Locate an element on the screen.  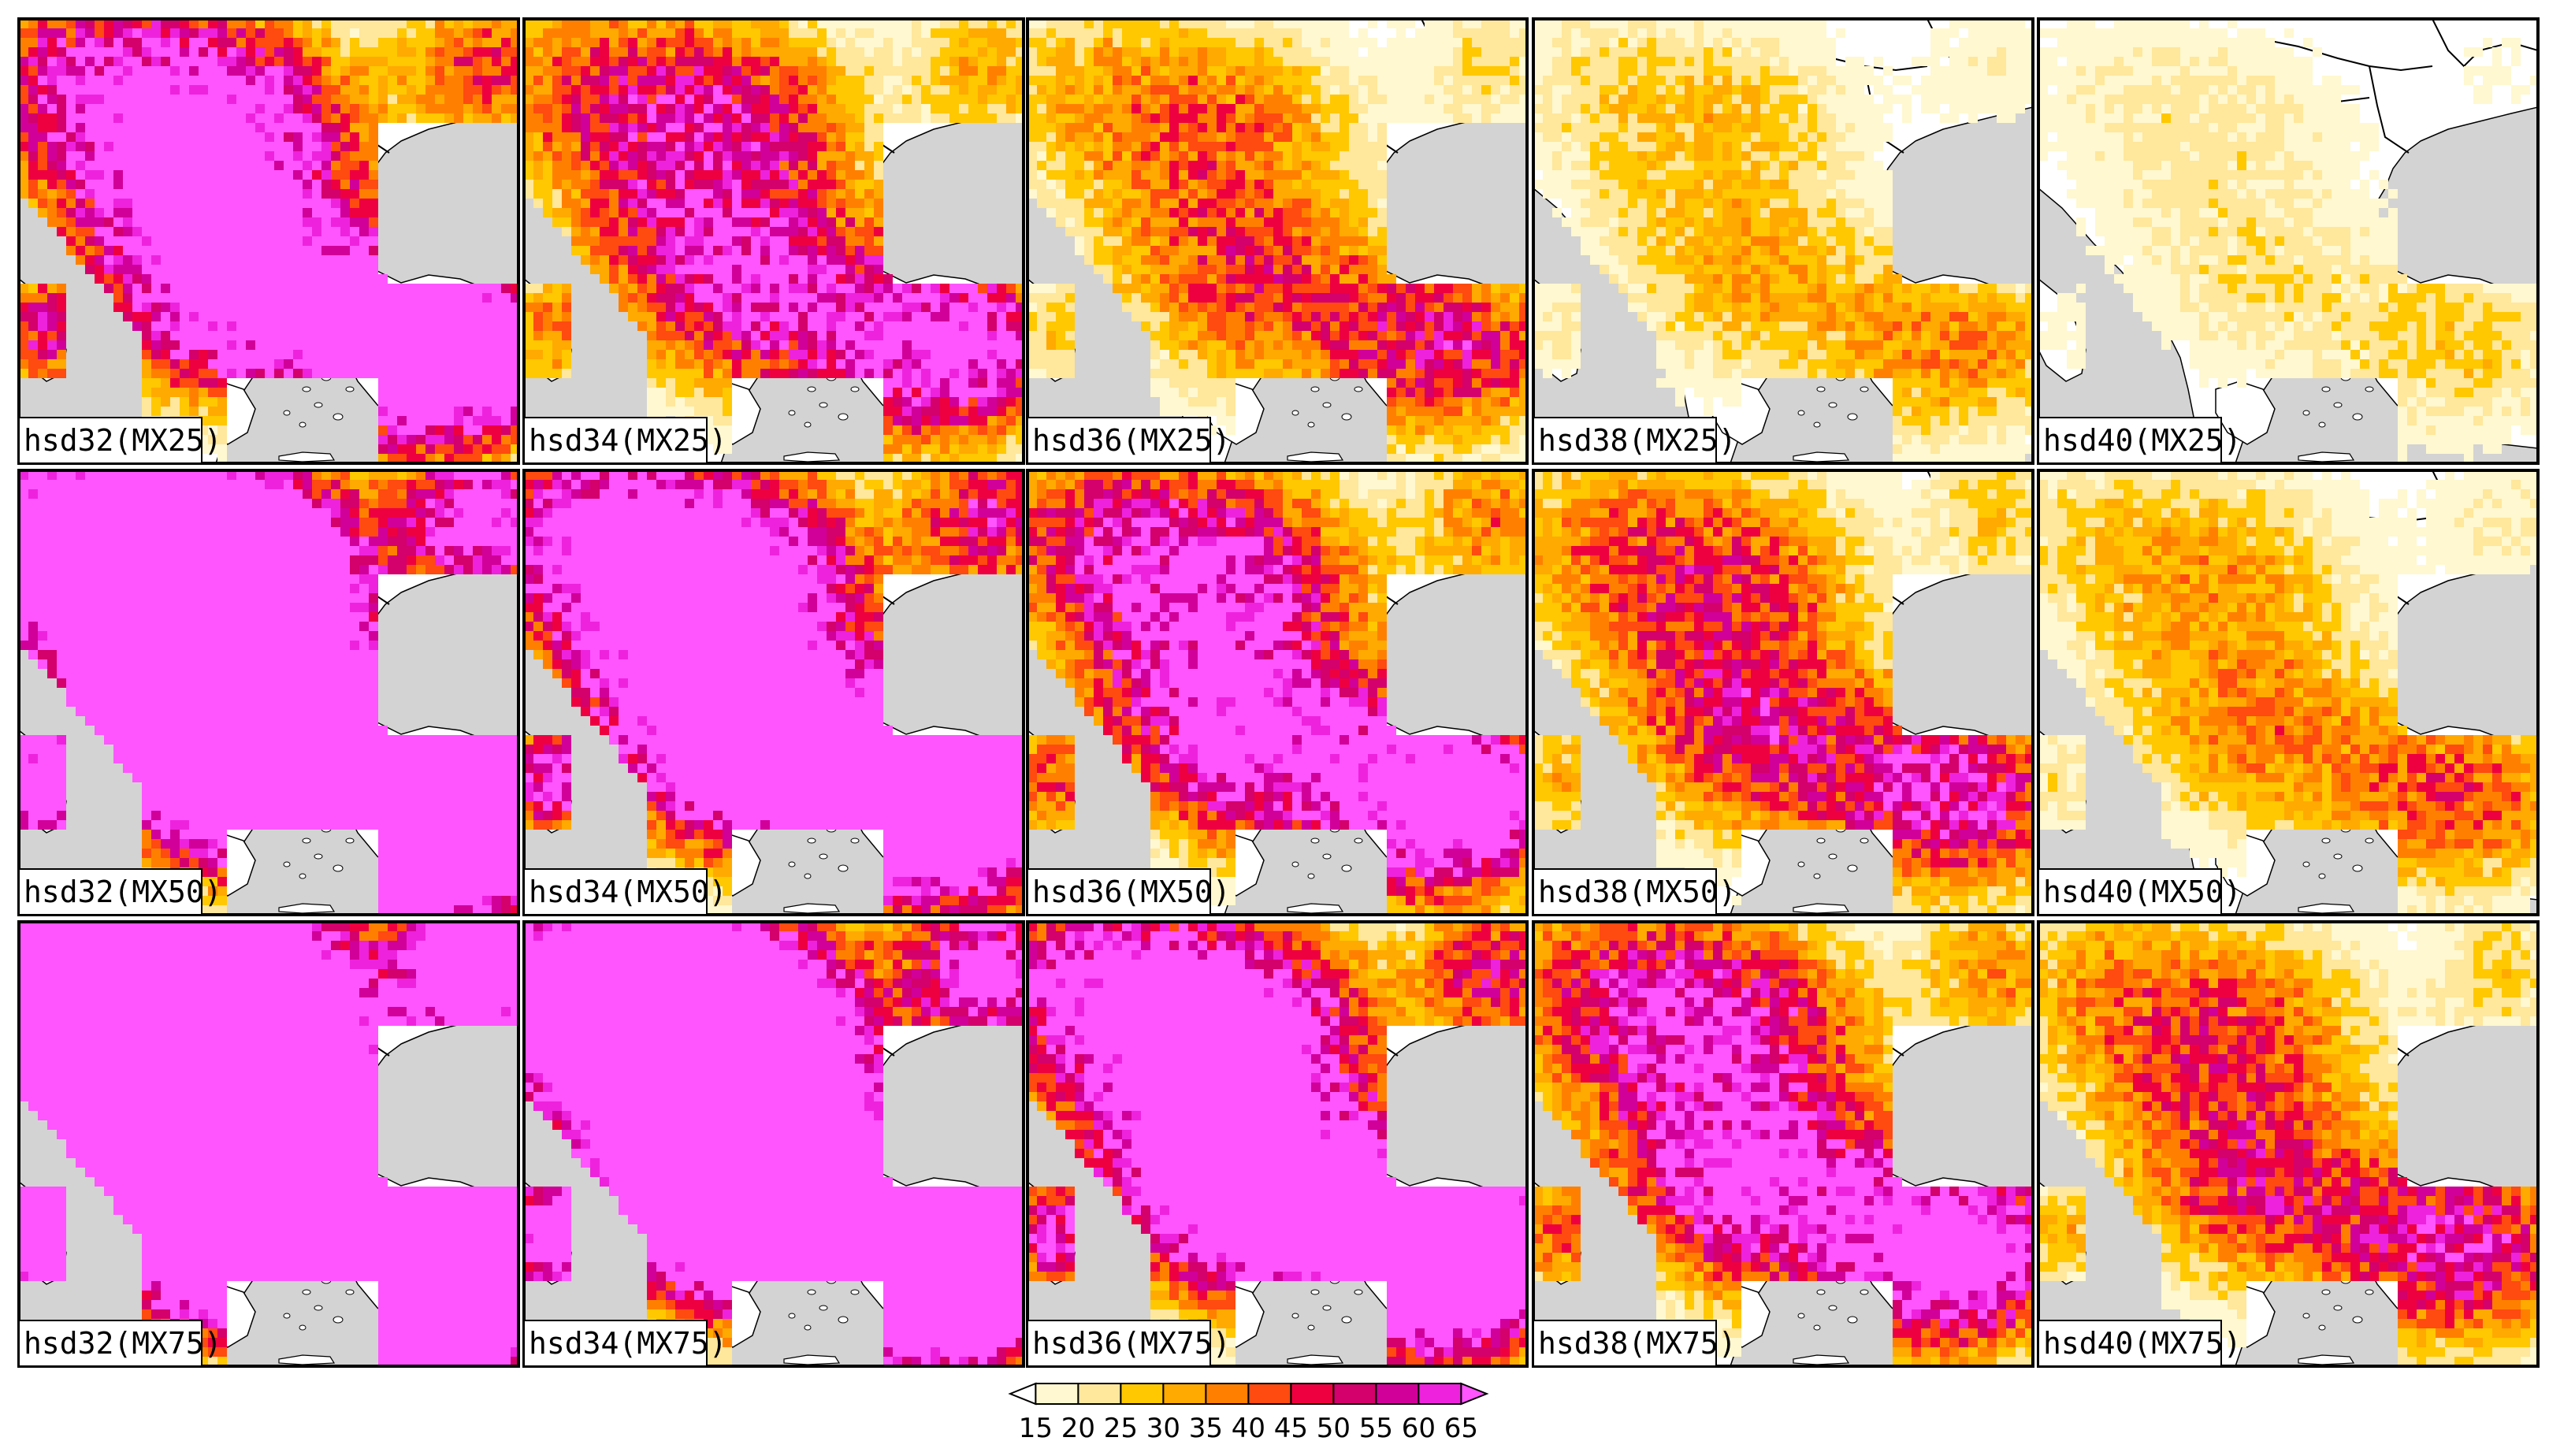
colorbar: 15 20 25 30 35 40 45 50 55 60 65 is located at coordinates (1249, 1414).